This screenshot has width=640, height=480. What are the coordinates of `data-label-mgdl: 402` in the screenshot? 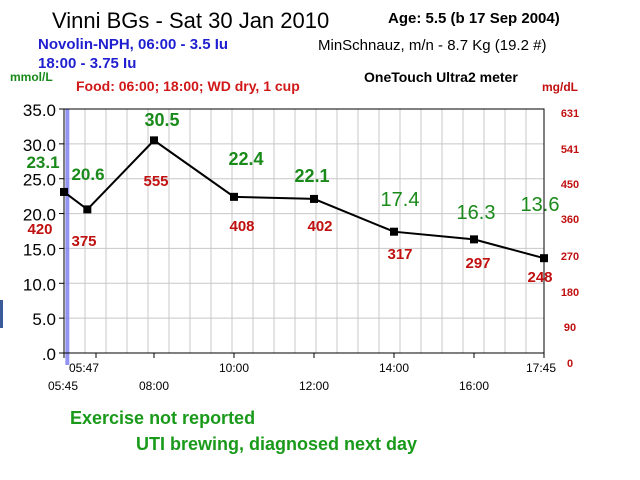 It's located at (319, 226).